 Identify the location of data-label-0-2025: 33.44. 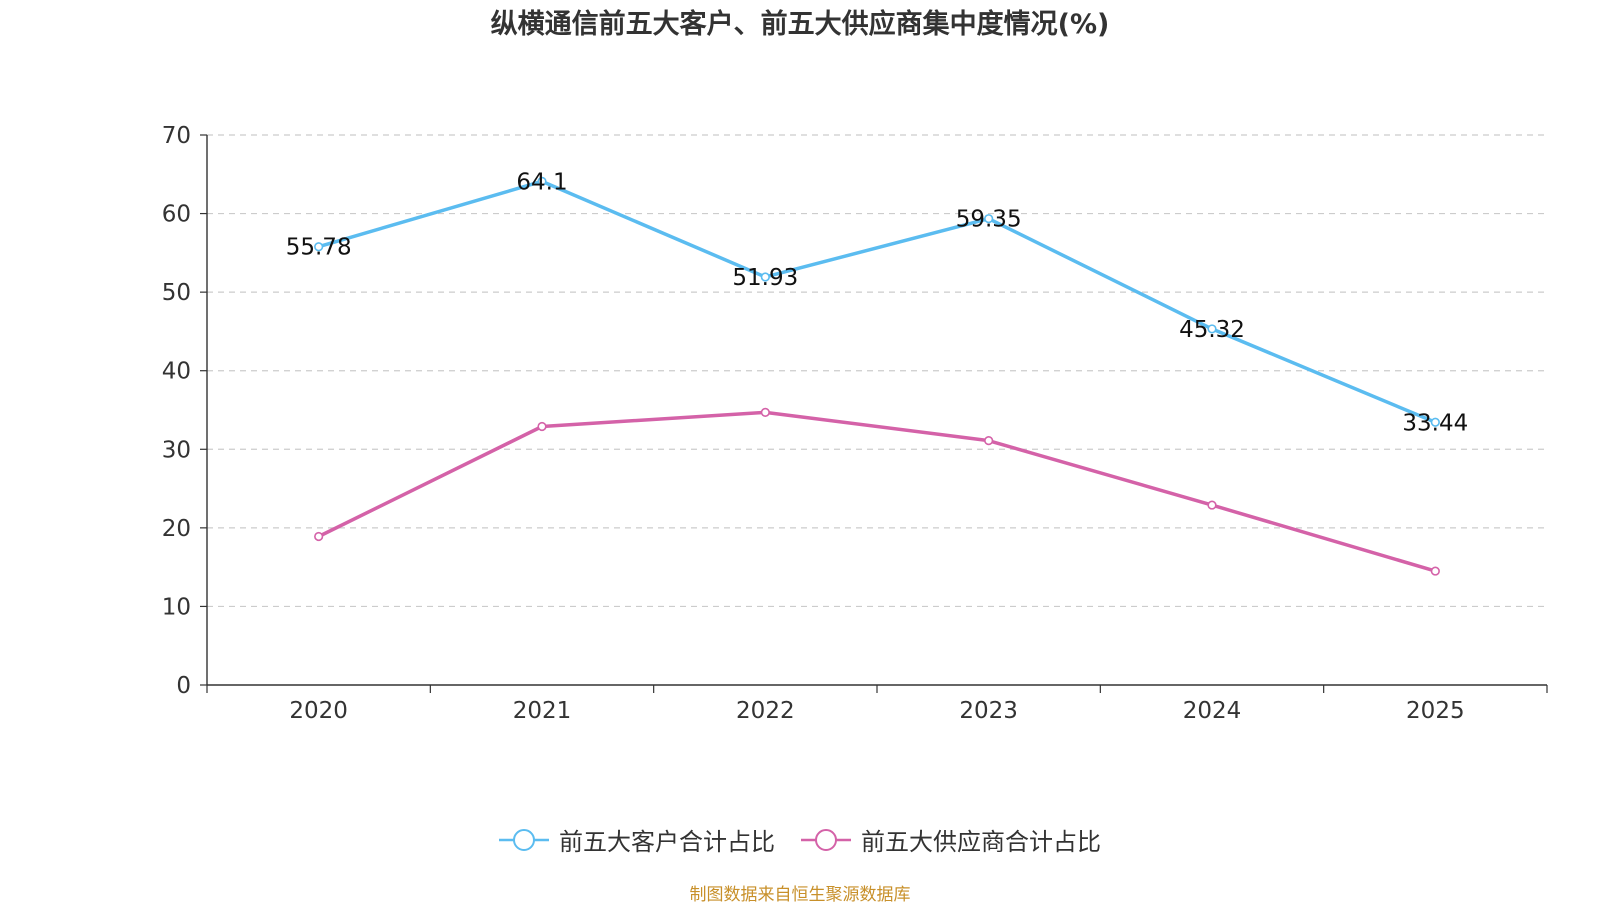
(1435, 423).